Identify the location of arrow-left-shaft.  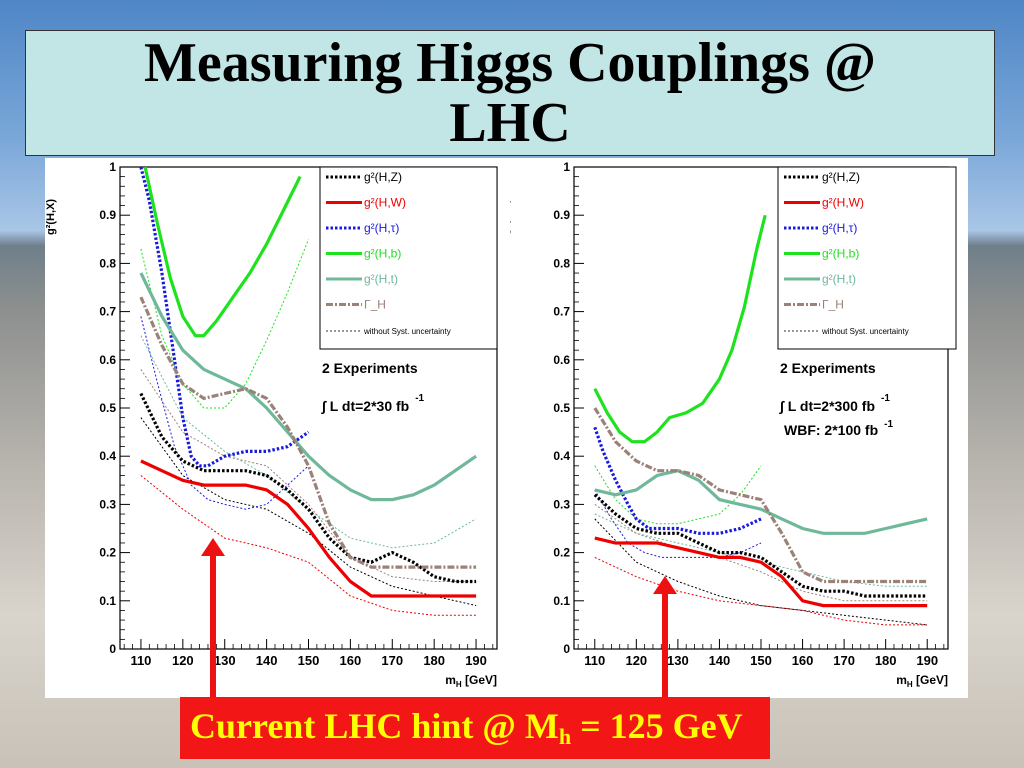
(213, 625).